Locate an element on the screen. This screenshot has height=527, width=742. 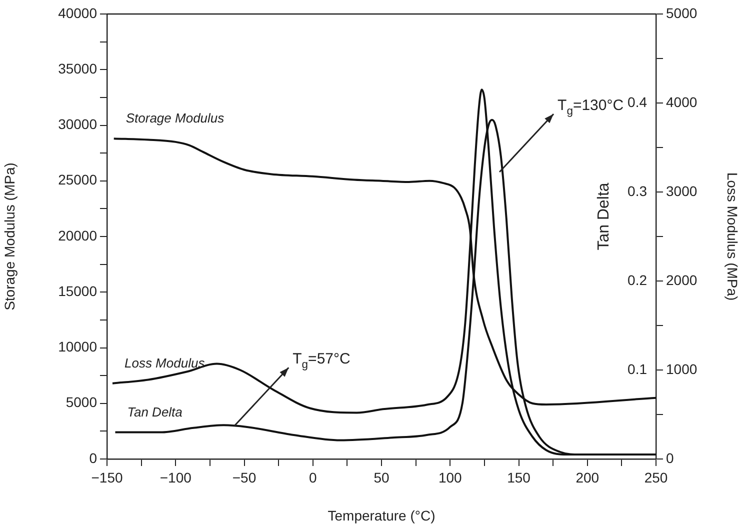
y-tick-label: 35000 is located at coordinates (78, 68).